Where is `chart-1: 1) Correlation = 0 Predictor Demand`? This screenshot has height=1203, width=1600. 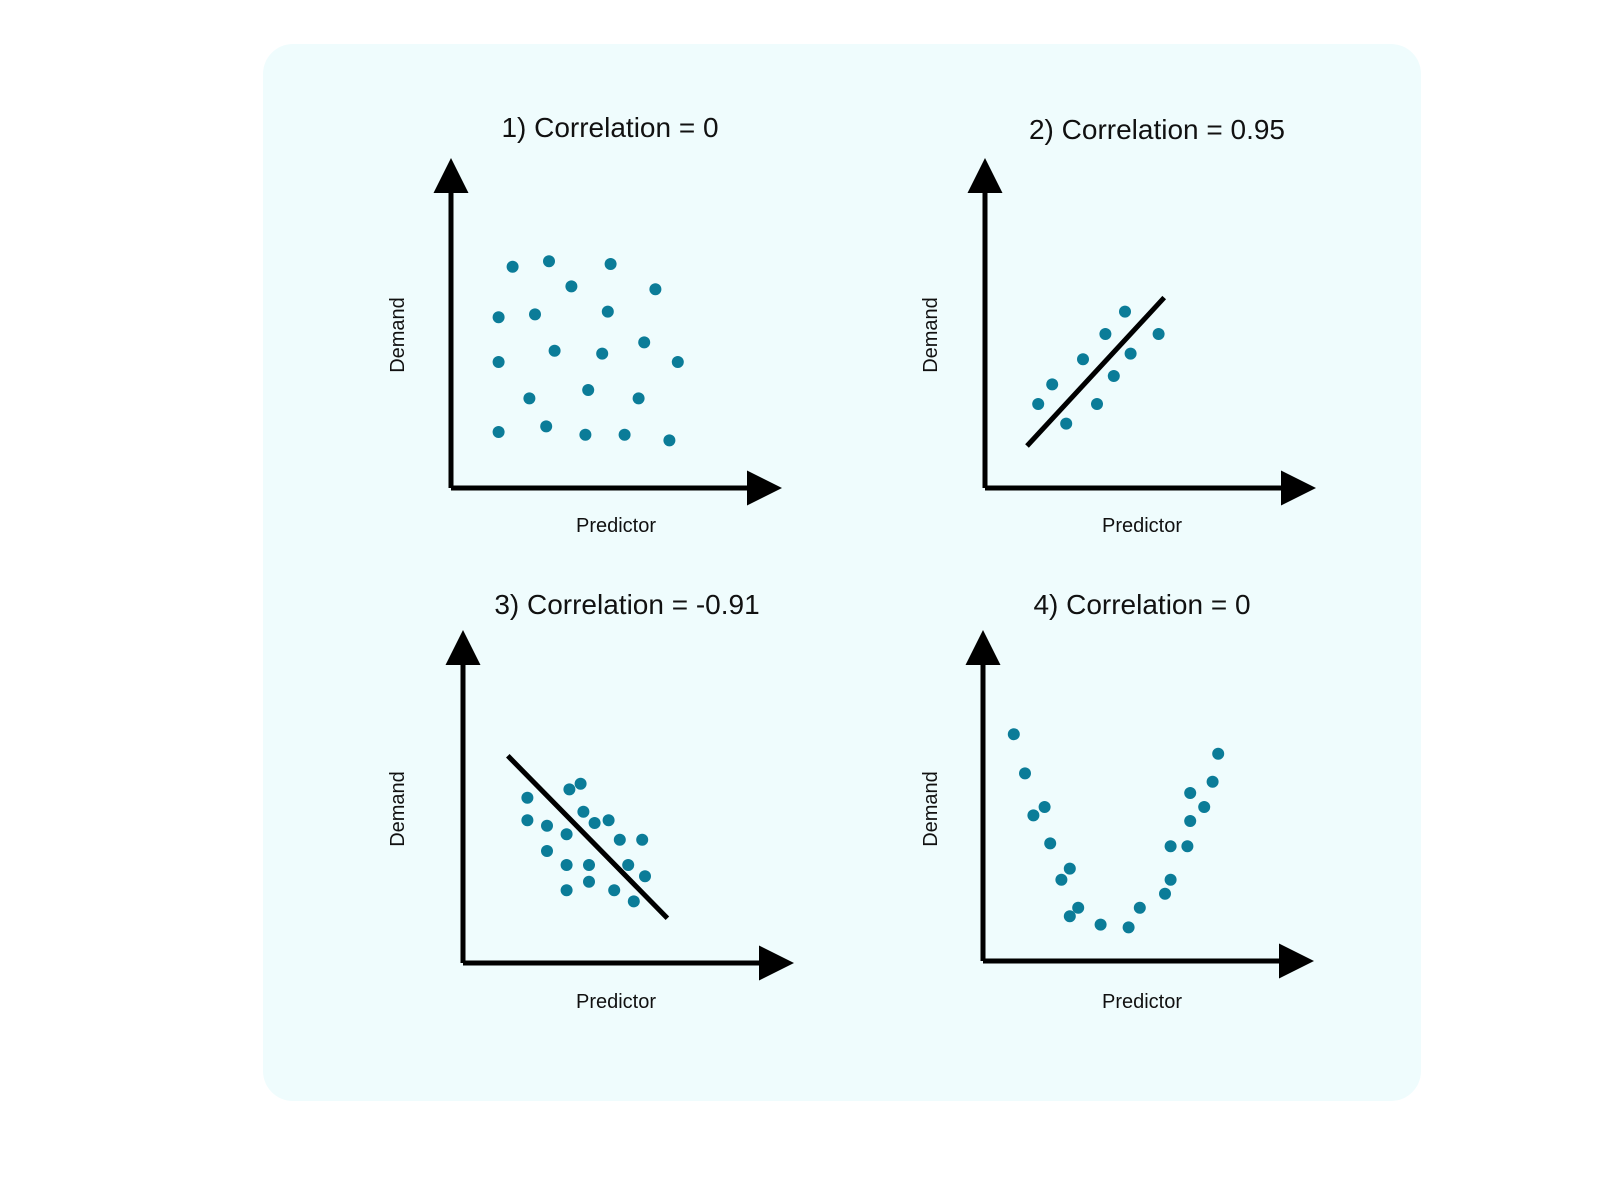
chart-1: 1) Correlation = 0 Predictor Demand is located at coordinates (584, 324).